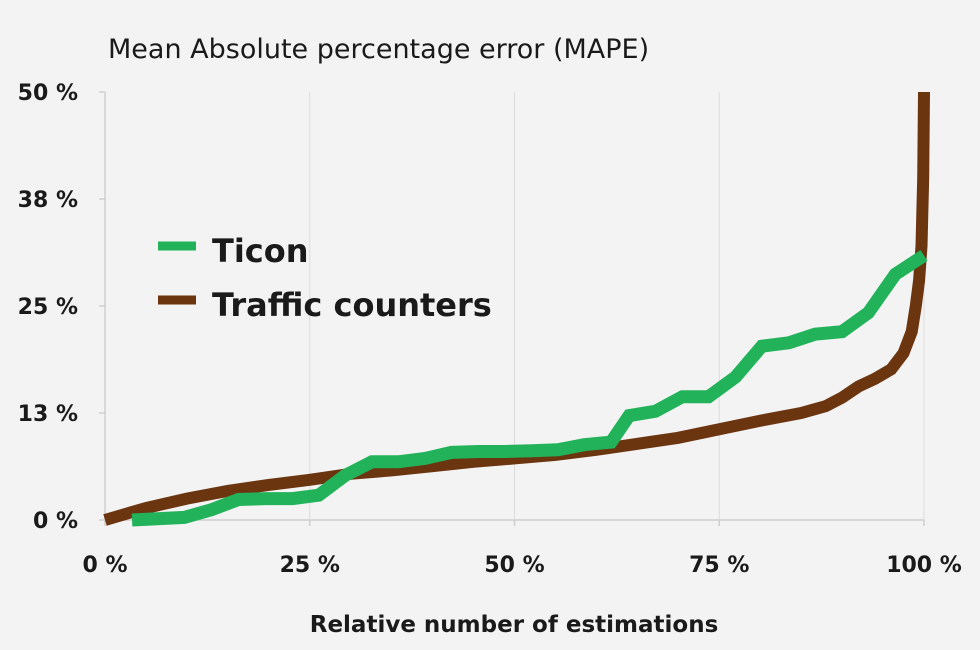 The width and height of the screenshot is (980, 650). Describe the element at coordinates (514, 565) in the screenshot. I see `x-tick-label: 50 %` at that location.